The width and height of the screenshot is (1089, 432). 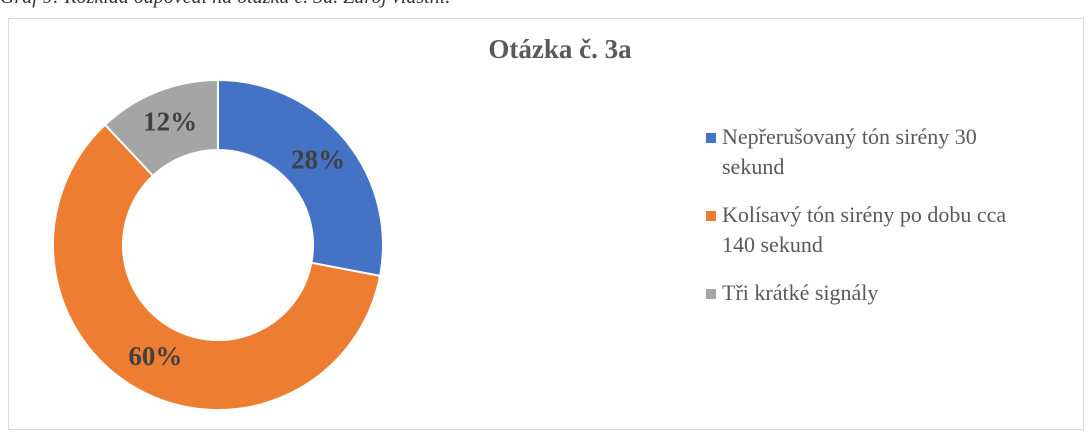 I want to click on data-label: 28%, so click(x=318, y=159).